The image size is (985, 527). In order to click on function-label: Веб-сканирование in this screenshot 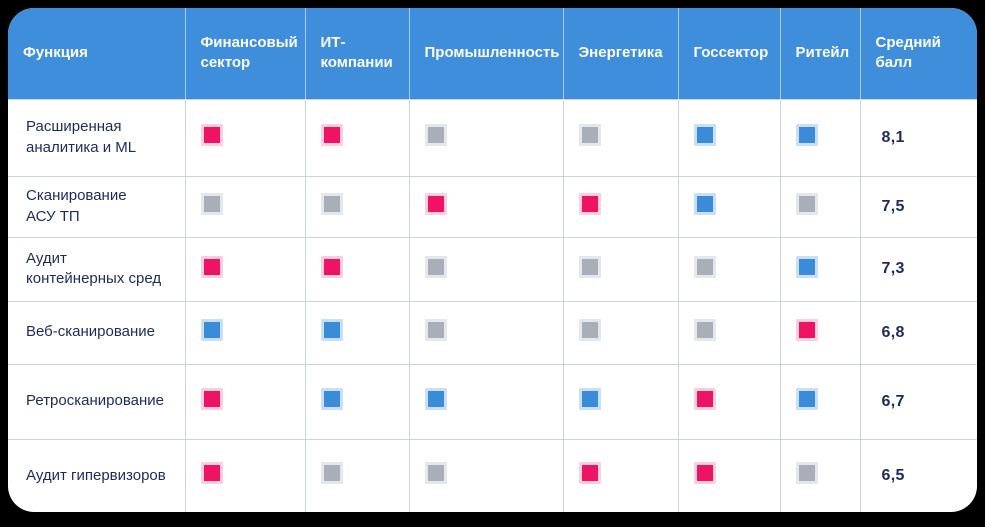, I will do `click(97, 332)`.